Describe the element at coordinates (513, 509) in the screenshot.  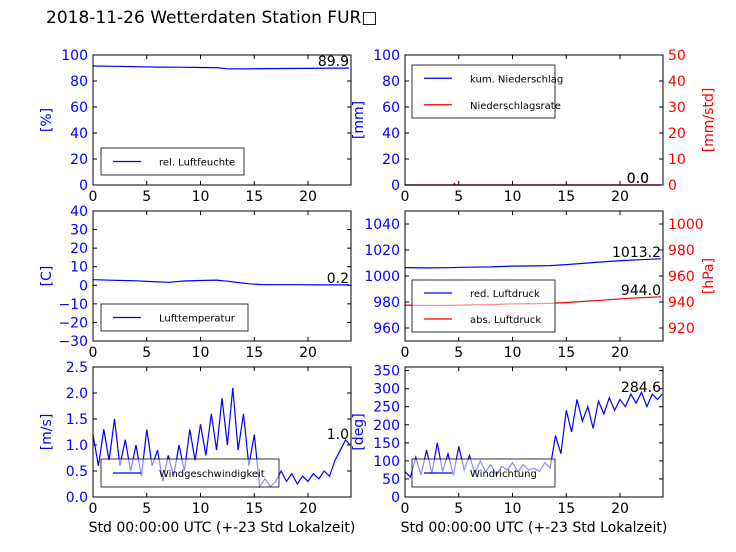
I see `x-tick-label-winddirection-10: 10` at that location.